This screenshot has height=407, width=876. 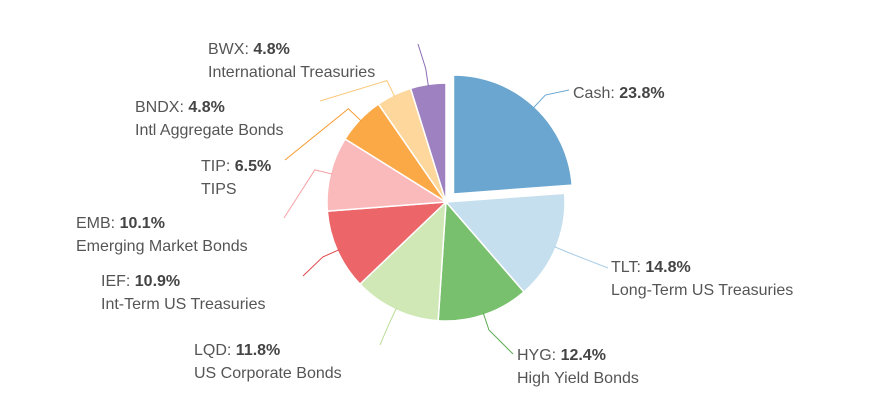 I want to click on label-bndx: BNDX: 4.8% Intl Aggregate Bonds, so click(x=209, y=119).